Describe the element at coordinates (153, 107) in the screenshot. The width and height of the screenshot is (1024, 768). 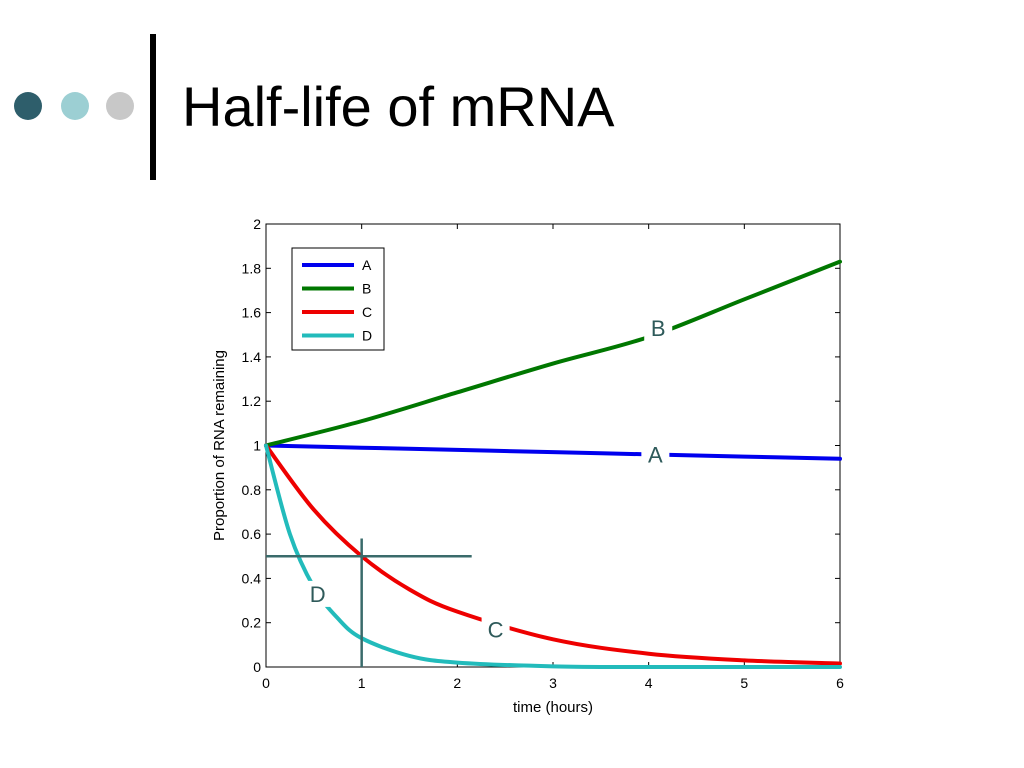
I see `title-divider-bar` at that location.